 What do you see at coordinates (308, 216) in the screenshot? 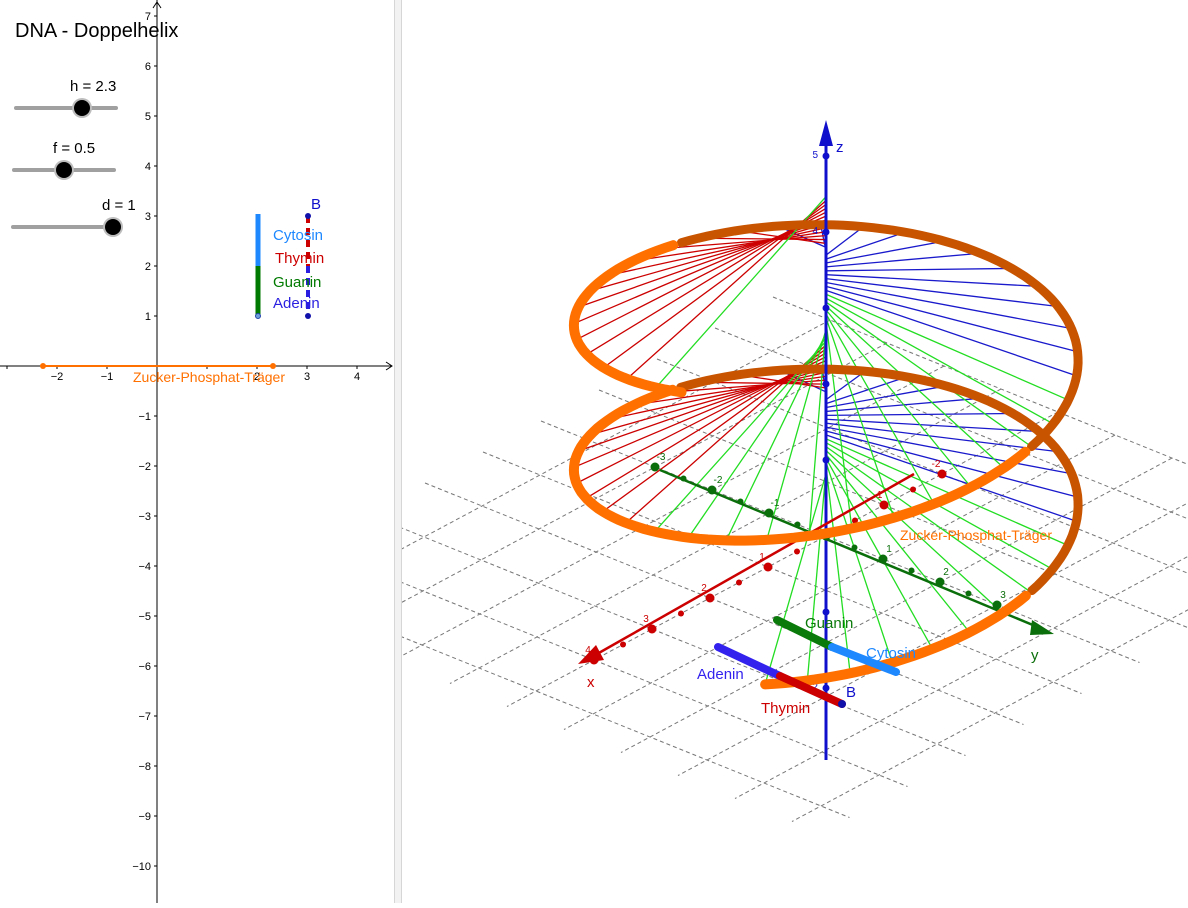
I see `point-b-2d` at bounding box center [308, 216].